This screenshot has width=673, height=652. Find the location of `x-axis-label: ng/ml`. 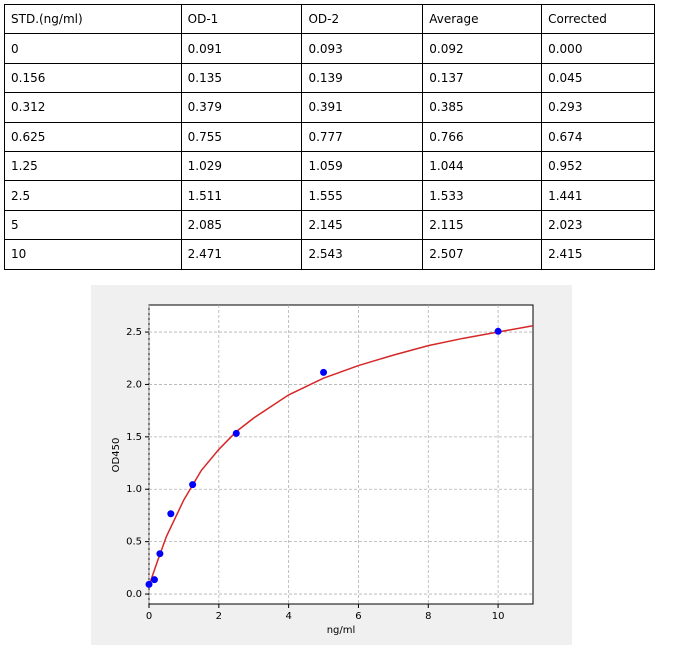

x-axis-label: ng/ml is located at coordinates (341, 630).